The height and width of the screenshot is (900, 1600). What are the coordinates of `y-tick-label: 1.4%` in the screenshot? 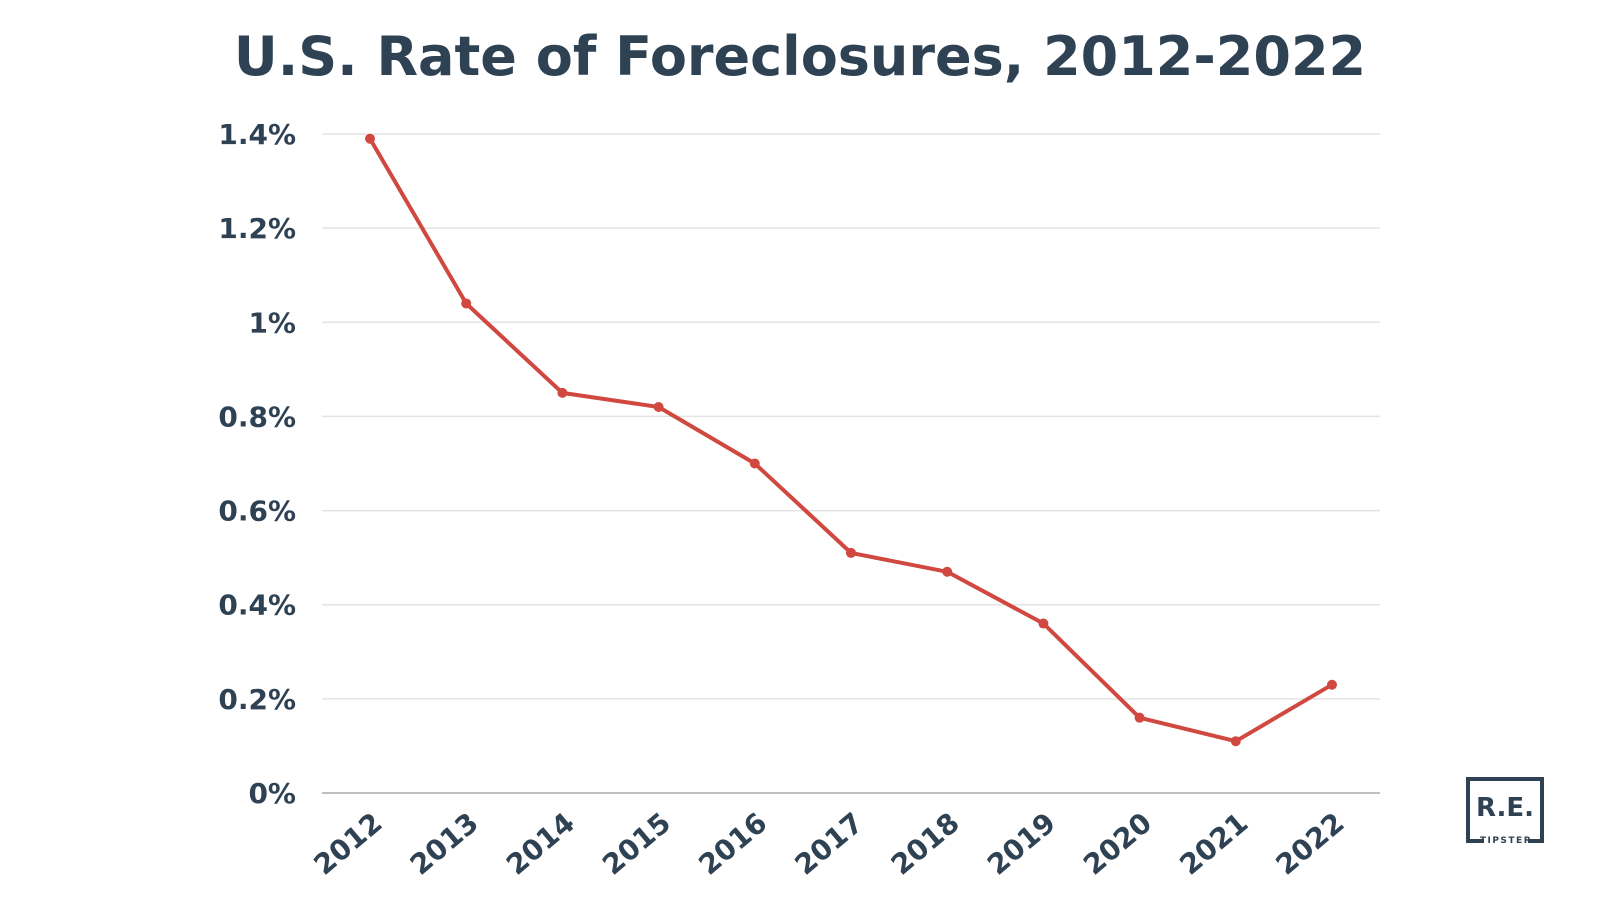 It's located at (257, 134).